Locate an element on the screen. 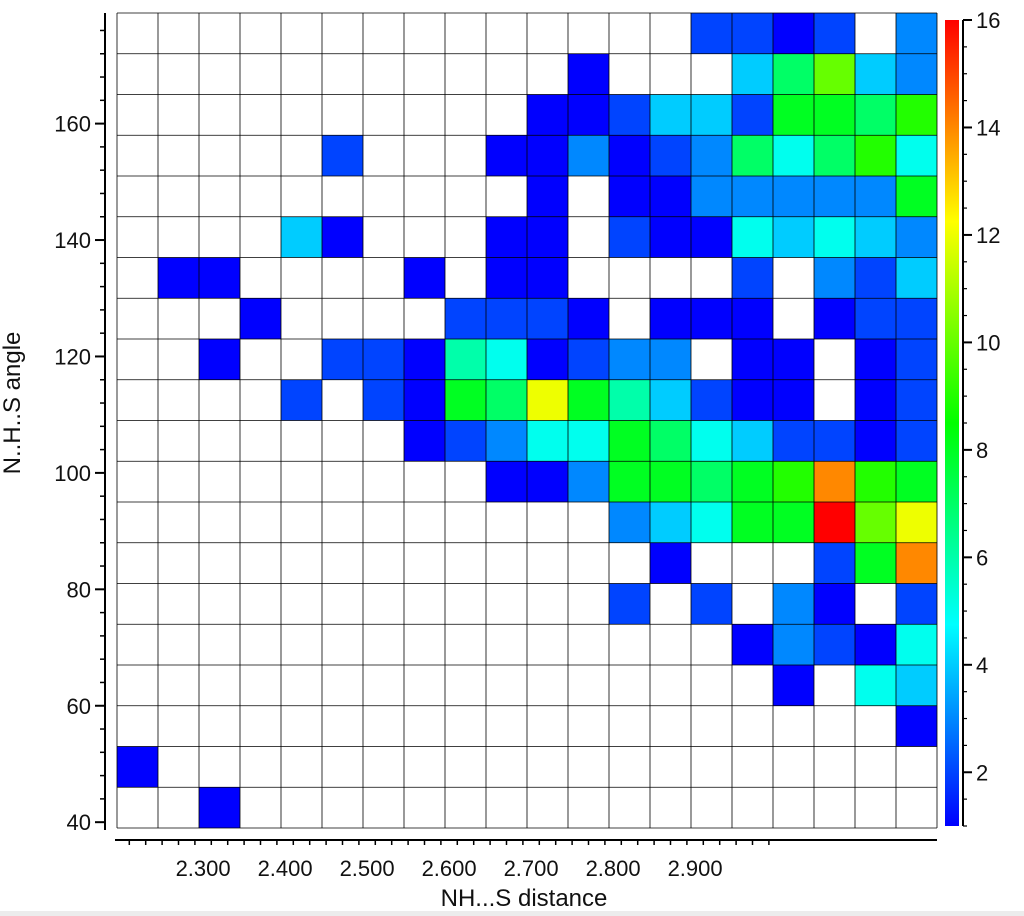 Image resolution: width=1024 pixels, height=916 pixels. colorbar-tick-label: 8 is located at coordinates (982, 450).